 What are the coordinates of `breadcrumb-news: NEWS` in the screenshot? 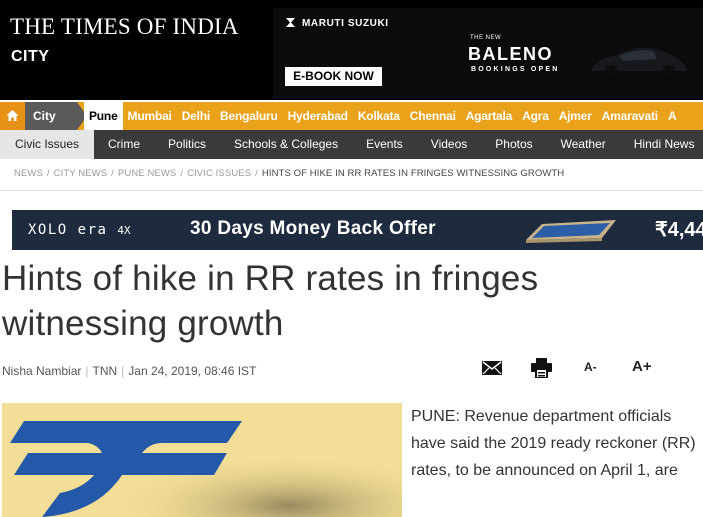 It's located at (28, 173).